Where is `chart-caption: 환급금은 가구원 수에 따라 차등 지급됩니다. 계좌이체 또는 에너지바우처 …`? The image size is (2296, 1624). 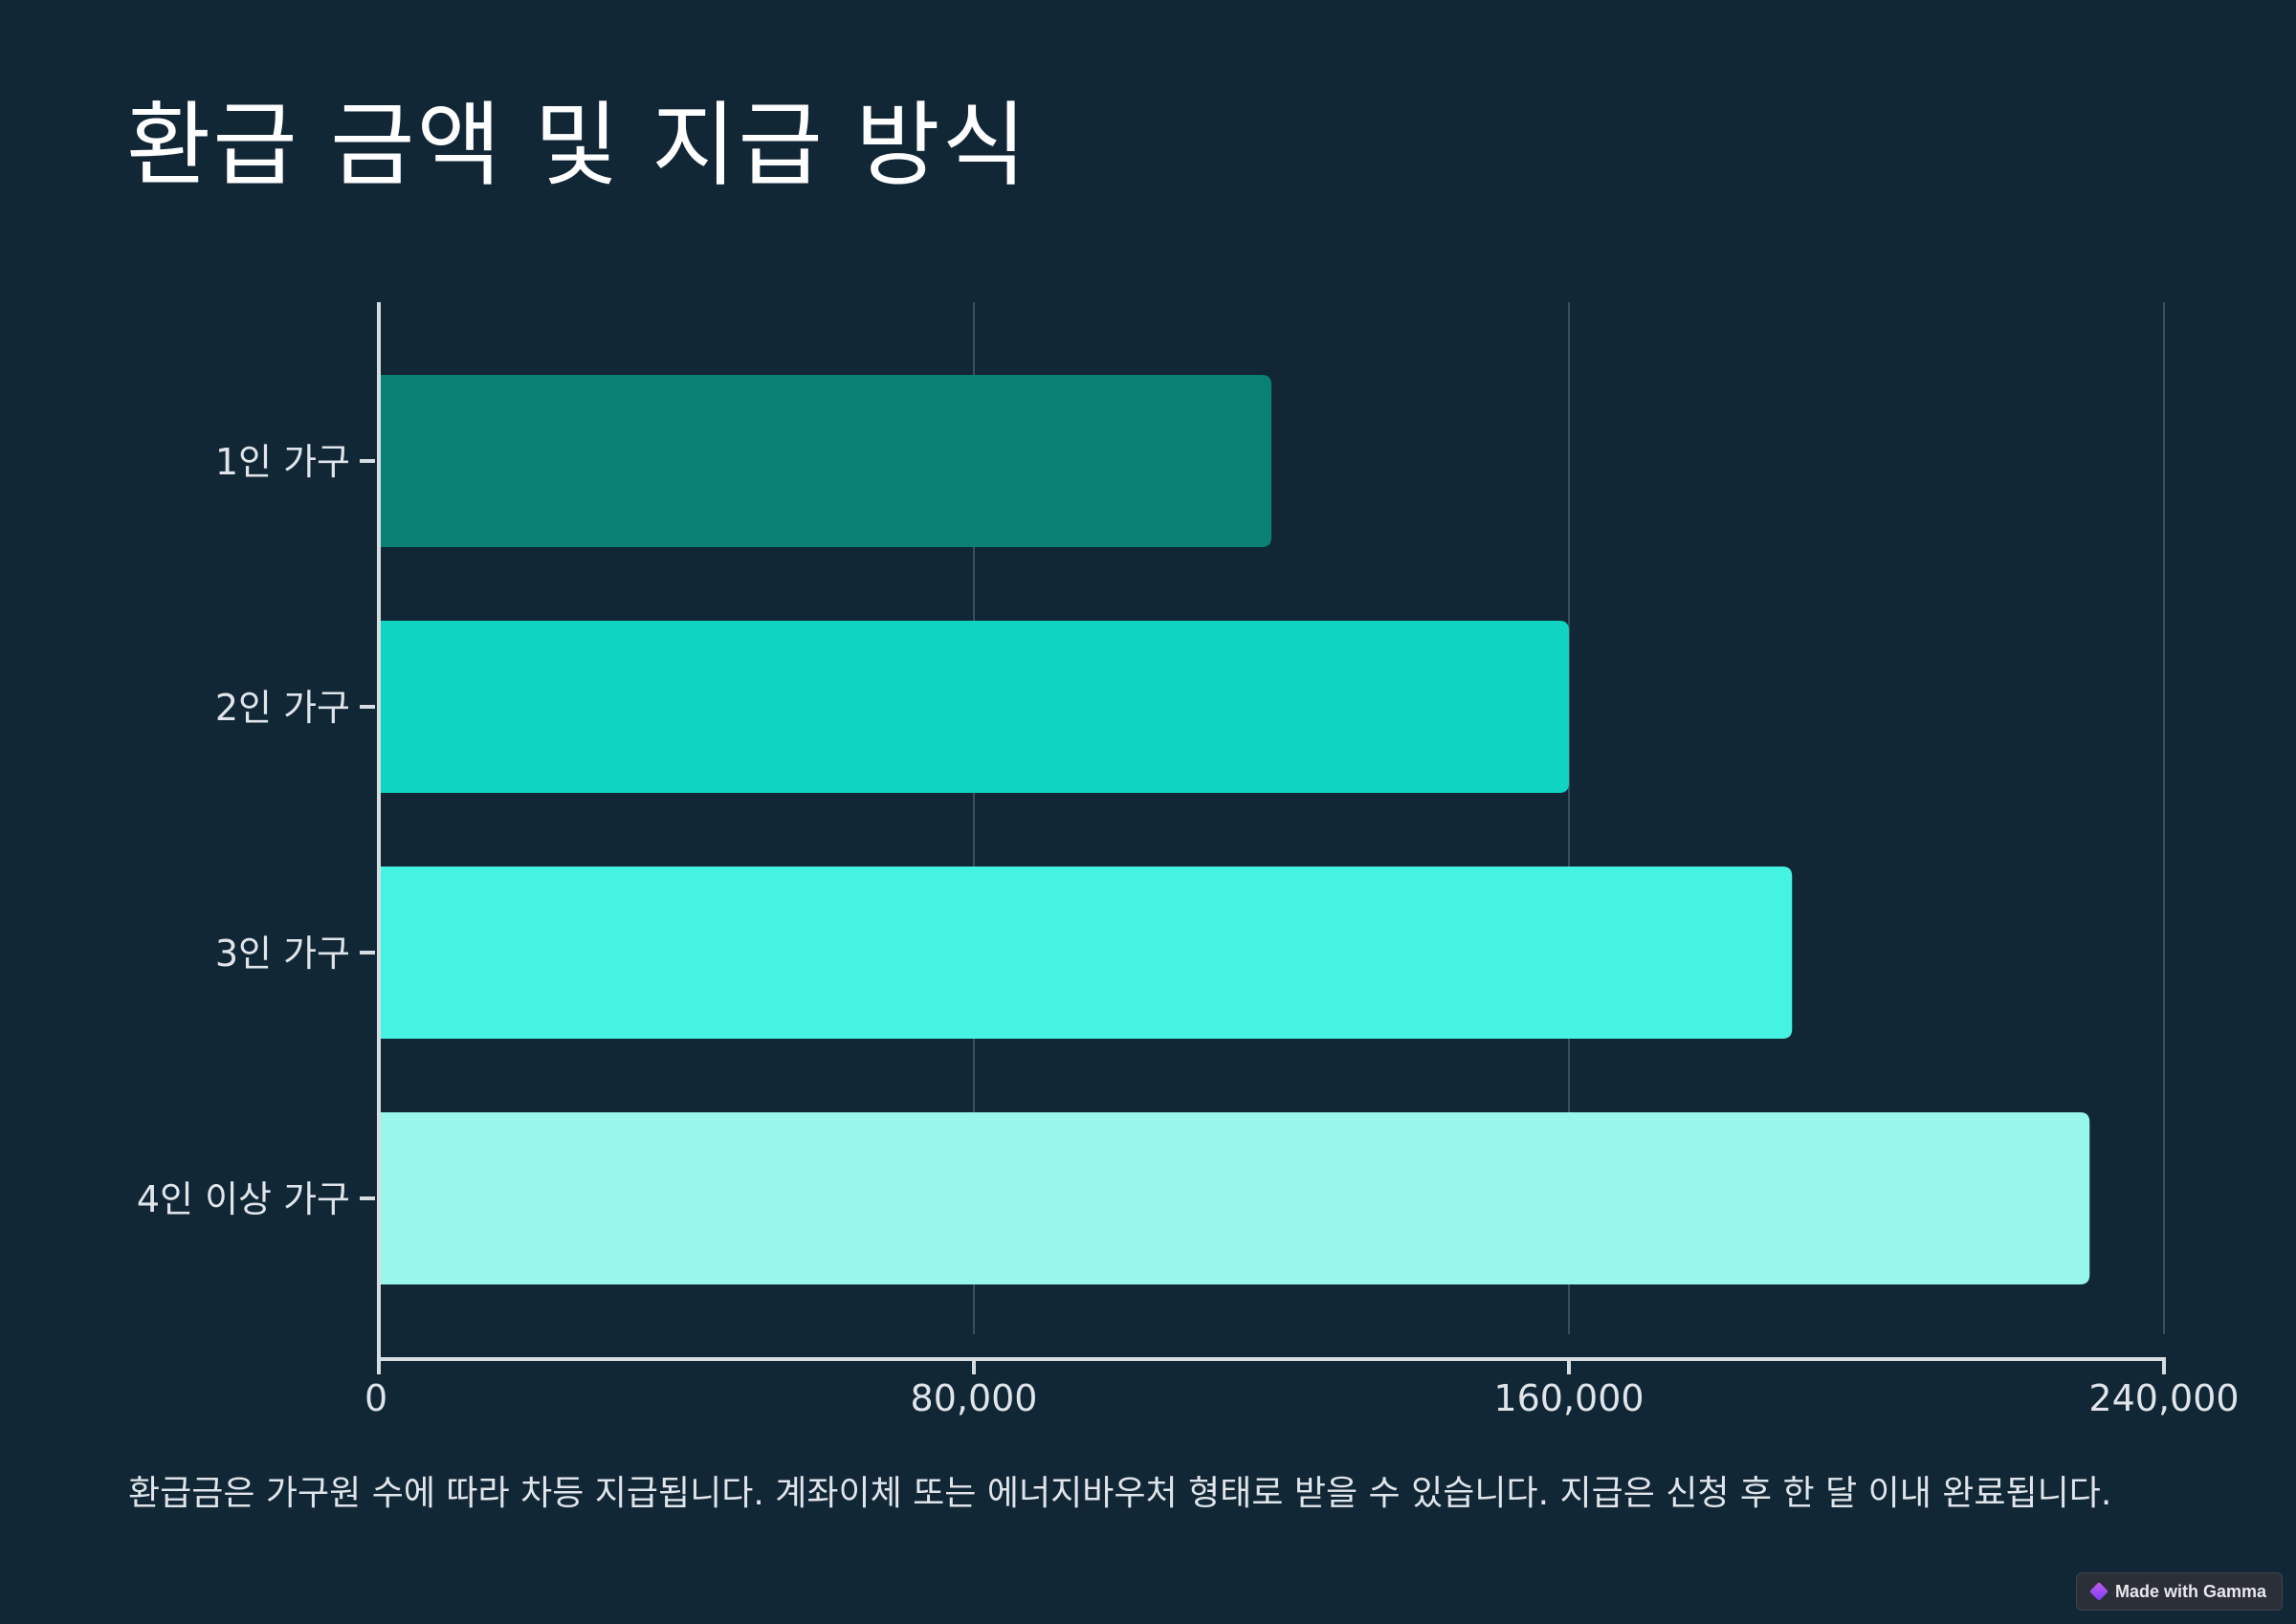
chart-caption: 환급금은 가구원 수에 따라 차등 지급됩니다. 계좌이체 또는 에너지바우처 … is located at coordinates (1120, 1494).